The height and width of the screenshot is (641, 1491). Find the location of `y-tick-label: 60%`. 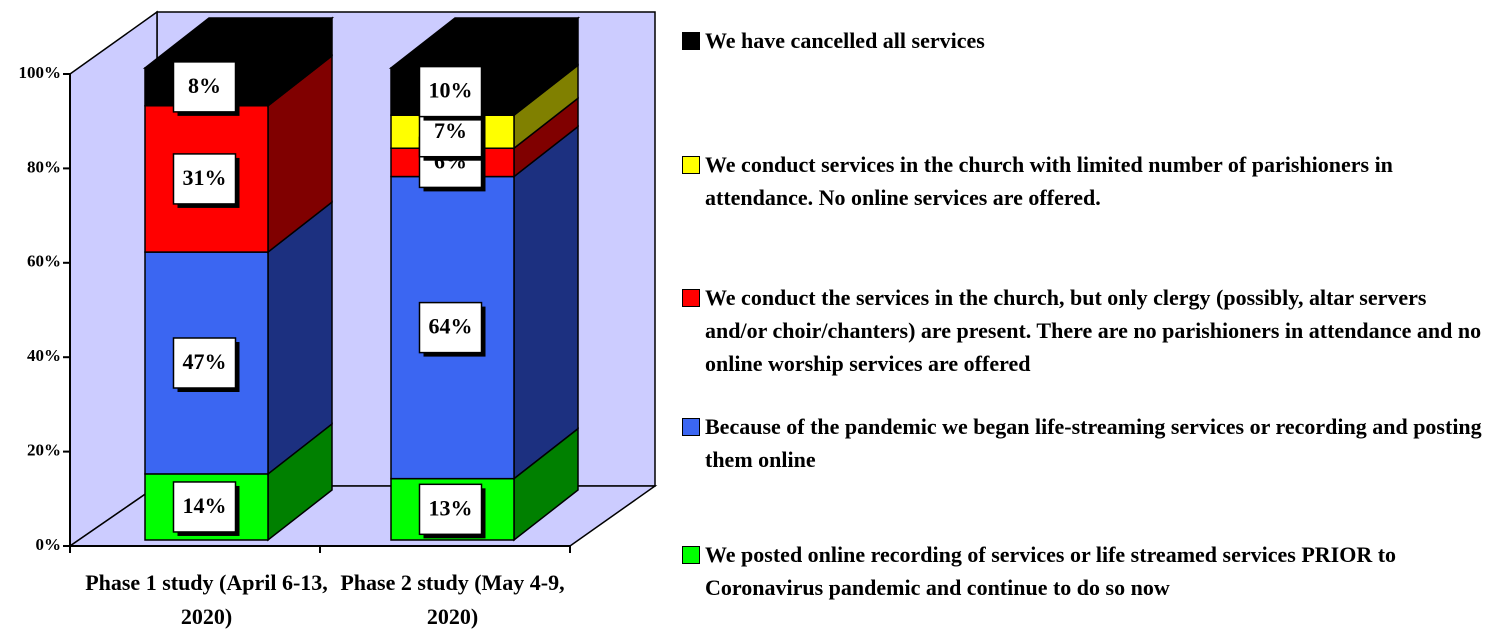

y-tick-label: 60% is located at coordinates (44, 261).